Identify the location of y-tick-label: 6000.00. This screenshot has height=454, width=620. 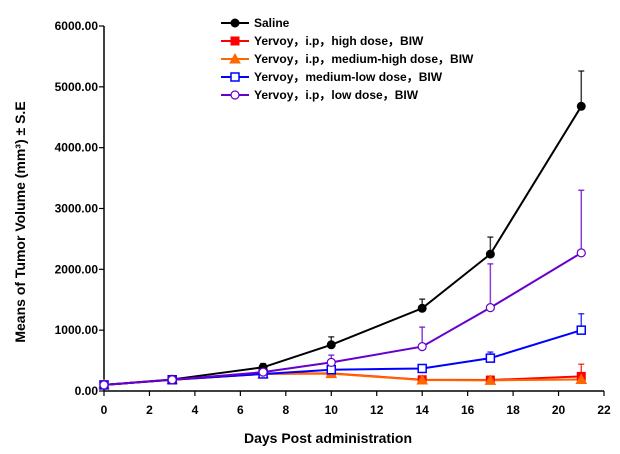
(77, 26).